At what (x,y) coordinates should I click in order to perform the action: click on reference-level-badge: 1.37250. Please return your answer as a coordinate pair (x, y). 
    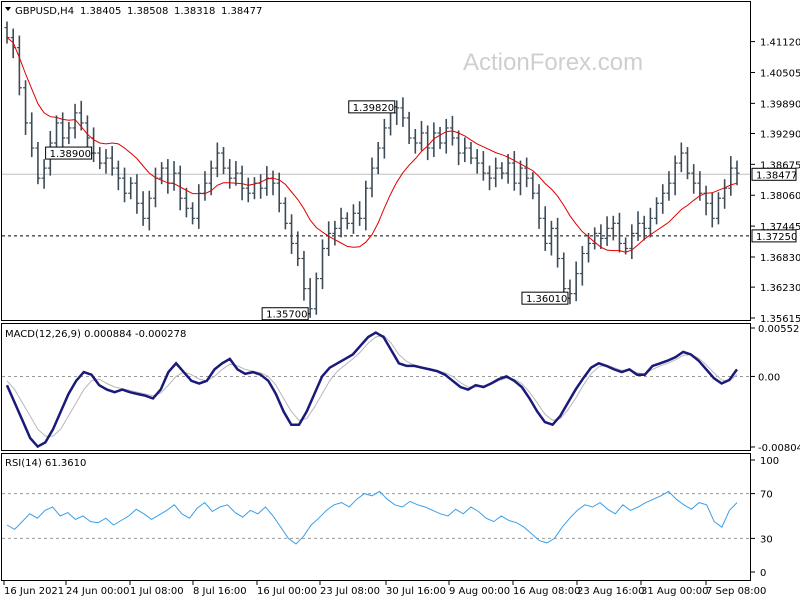
    Looking at the image, I should click on (776, 237).